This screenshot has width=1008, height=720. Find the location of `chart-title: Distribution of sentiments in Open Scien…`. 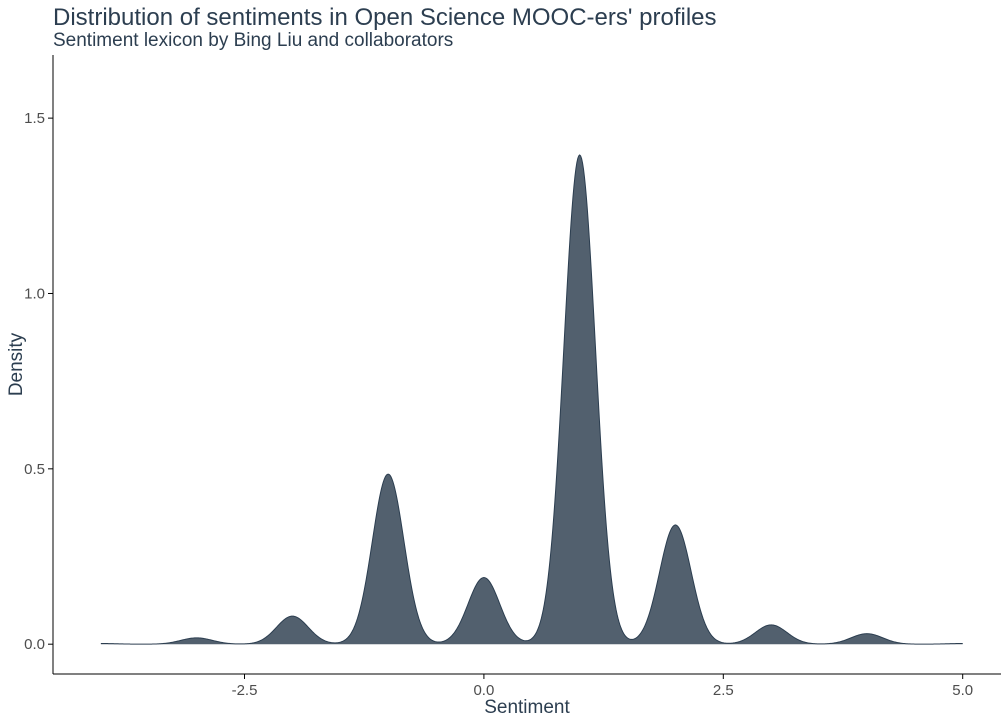

chart-title: Distribution of sentiments in Open Scien… is located at coordinates (385, 17).